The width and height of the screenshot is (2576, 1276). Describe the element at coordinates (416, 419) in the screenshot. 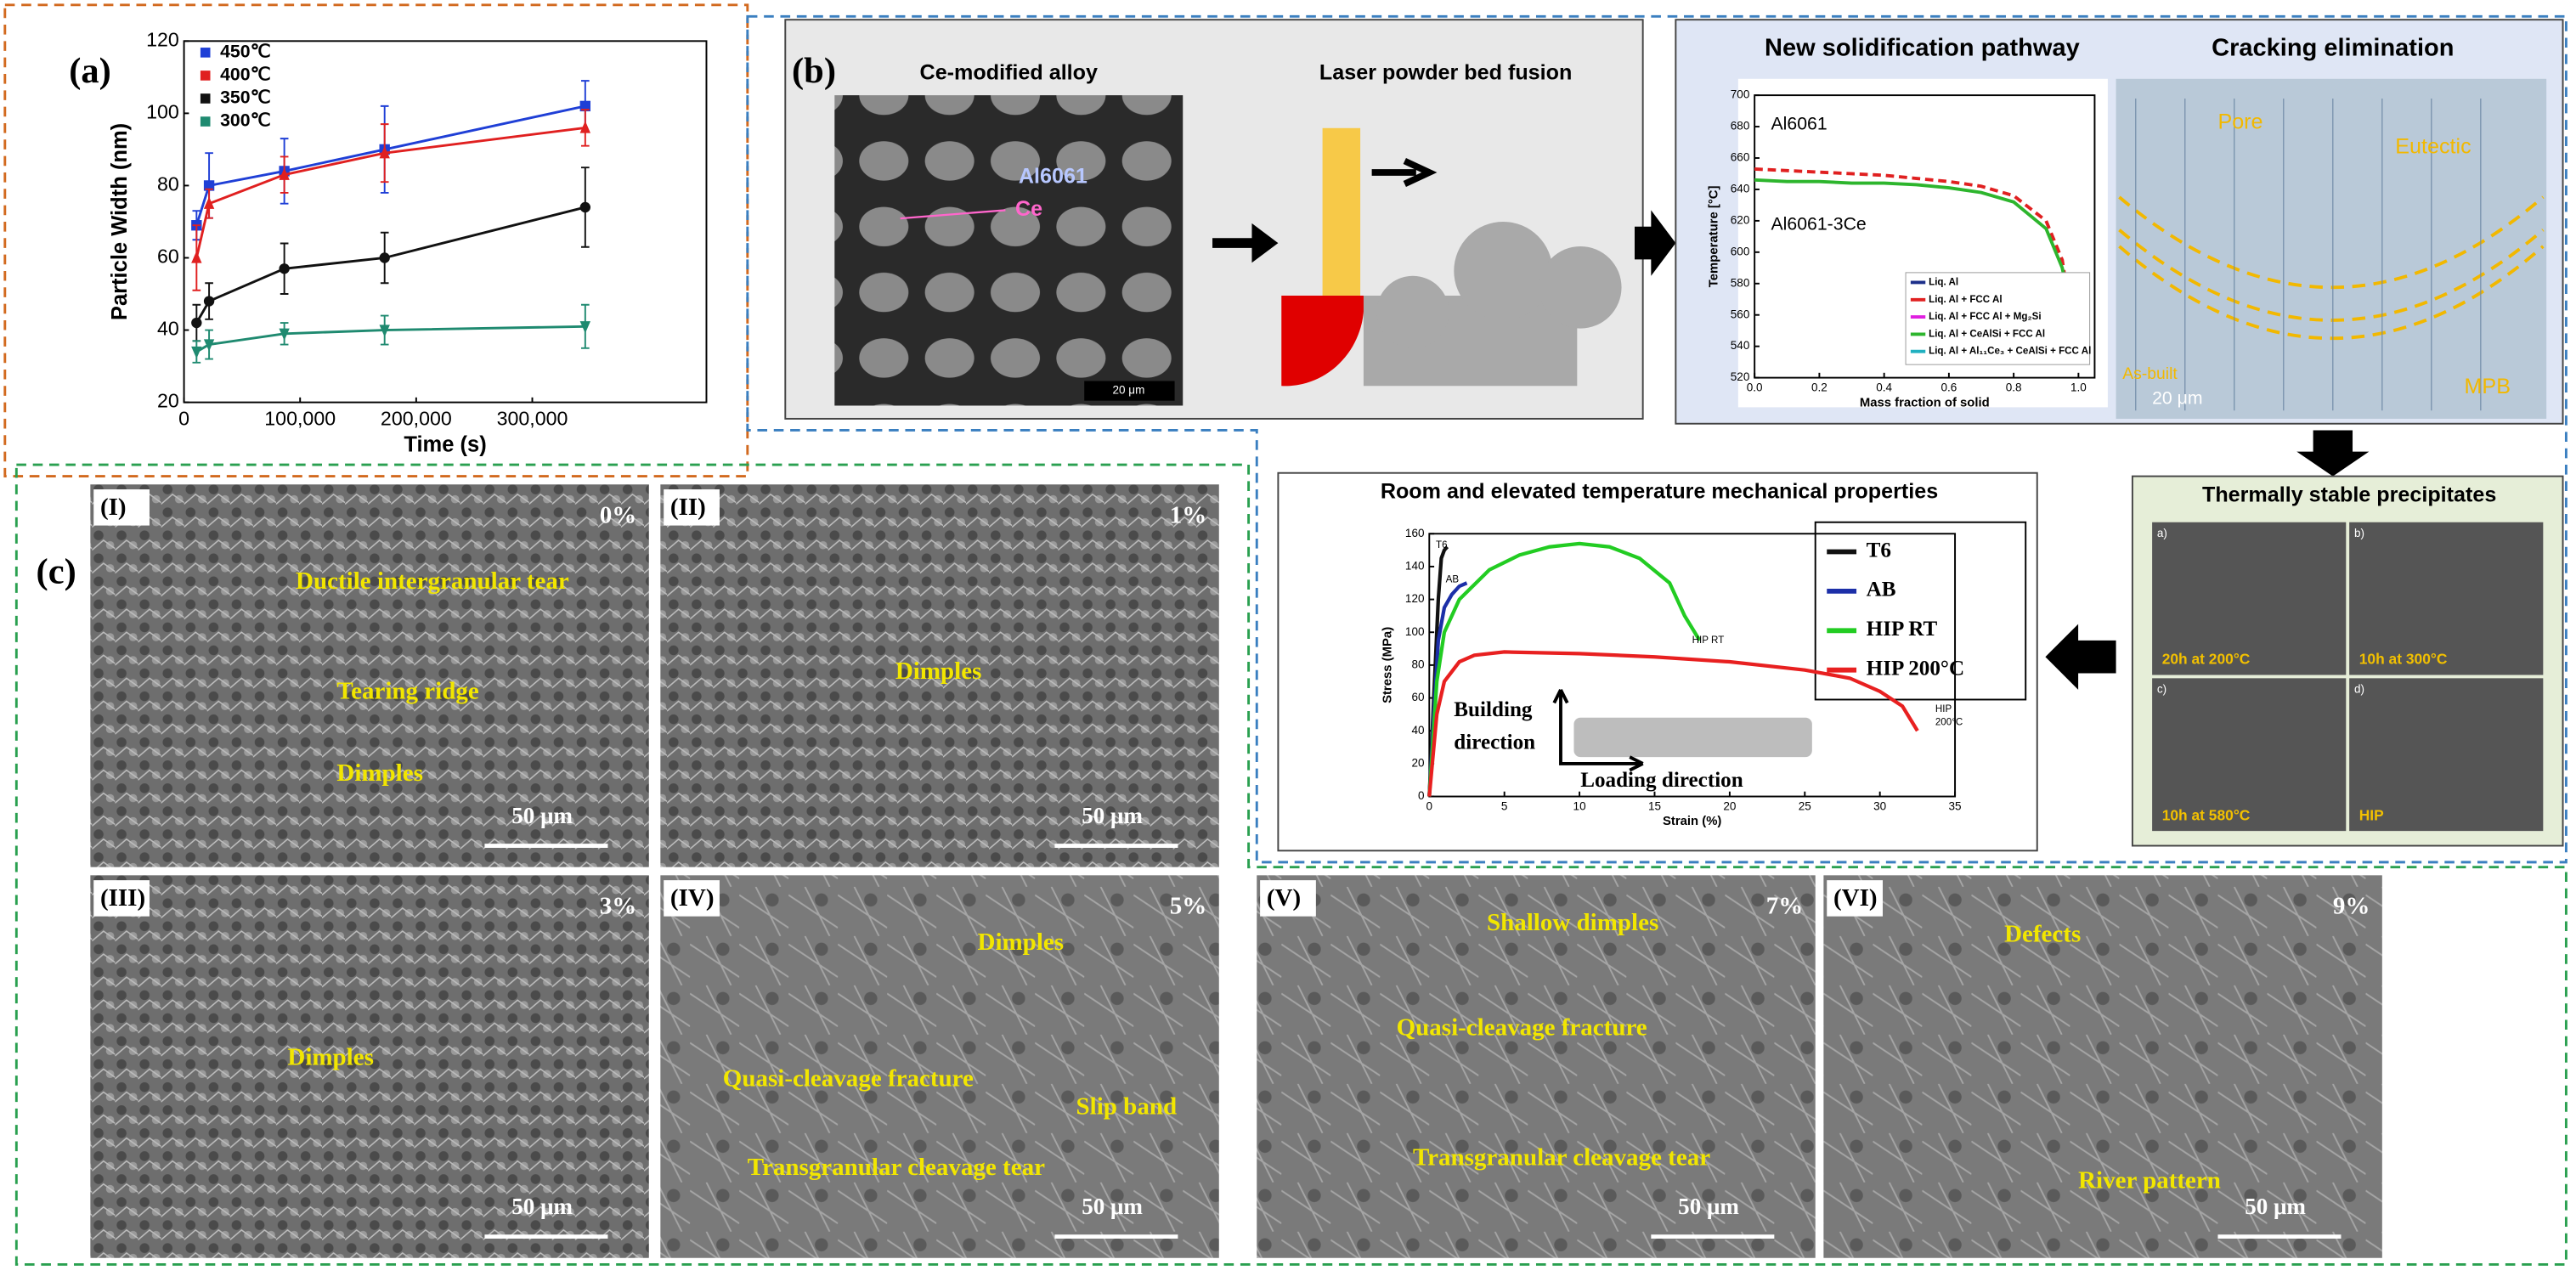

I see `x-tick-label: 200,000` at that location.